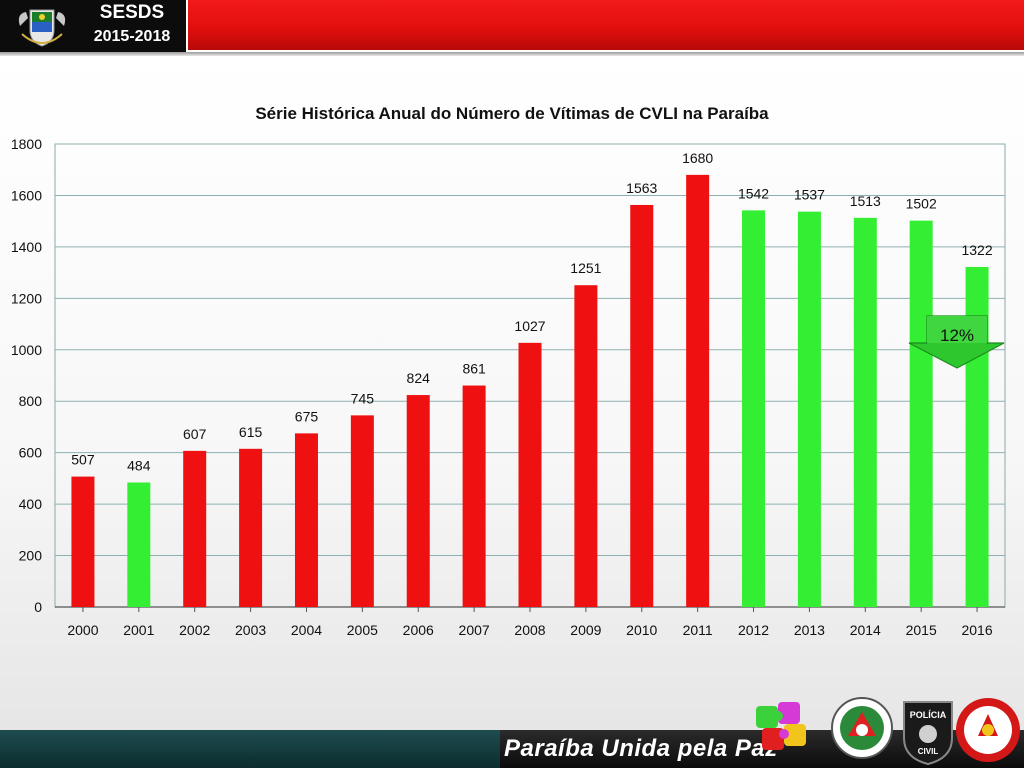 The image size is (1024, 768). I want to click on bar-2011, so click(698, 390).